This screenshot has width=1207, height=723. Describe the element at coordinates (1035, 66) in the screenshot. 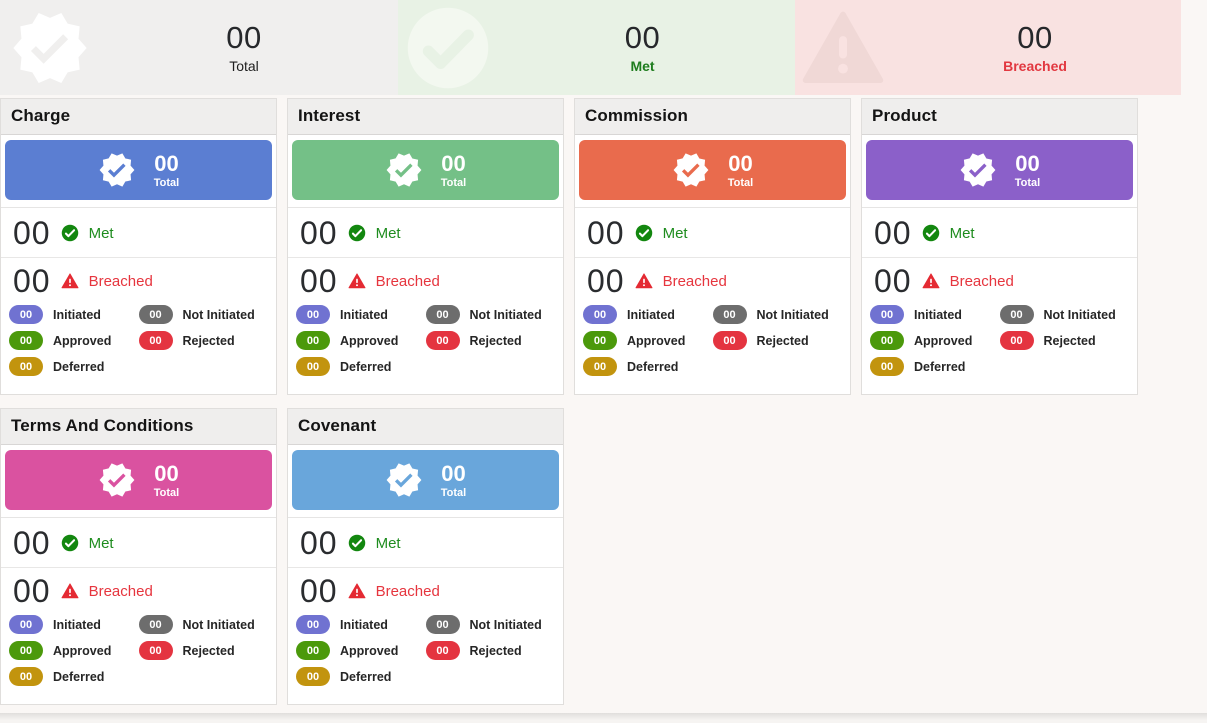

I see `summary-breached-label: Breached` at that location.